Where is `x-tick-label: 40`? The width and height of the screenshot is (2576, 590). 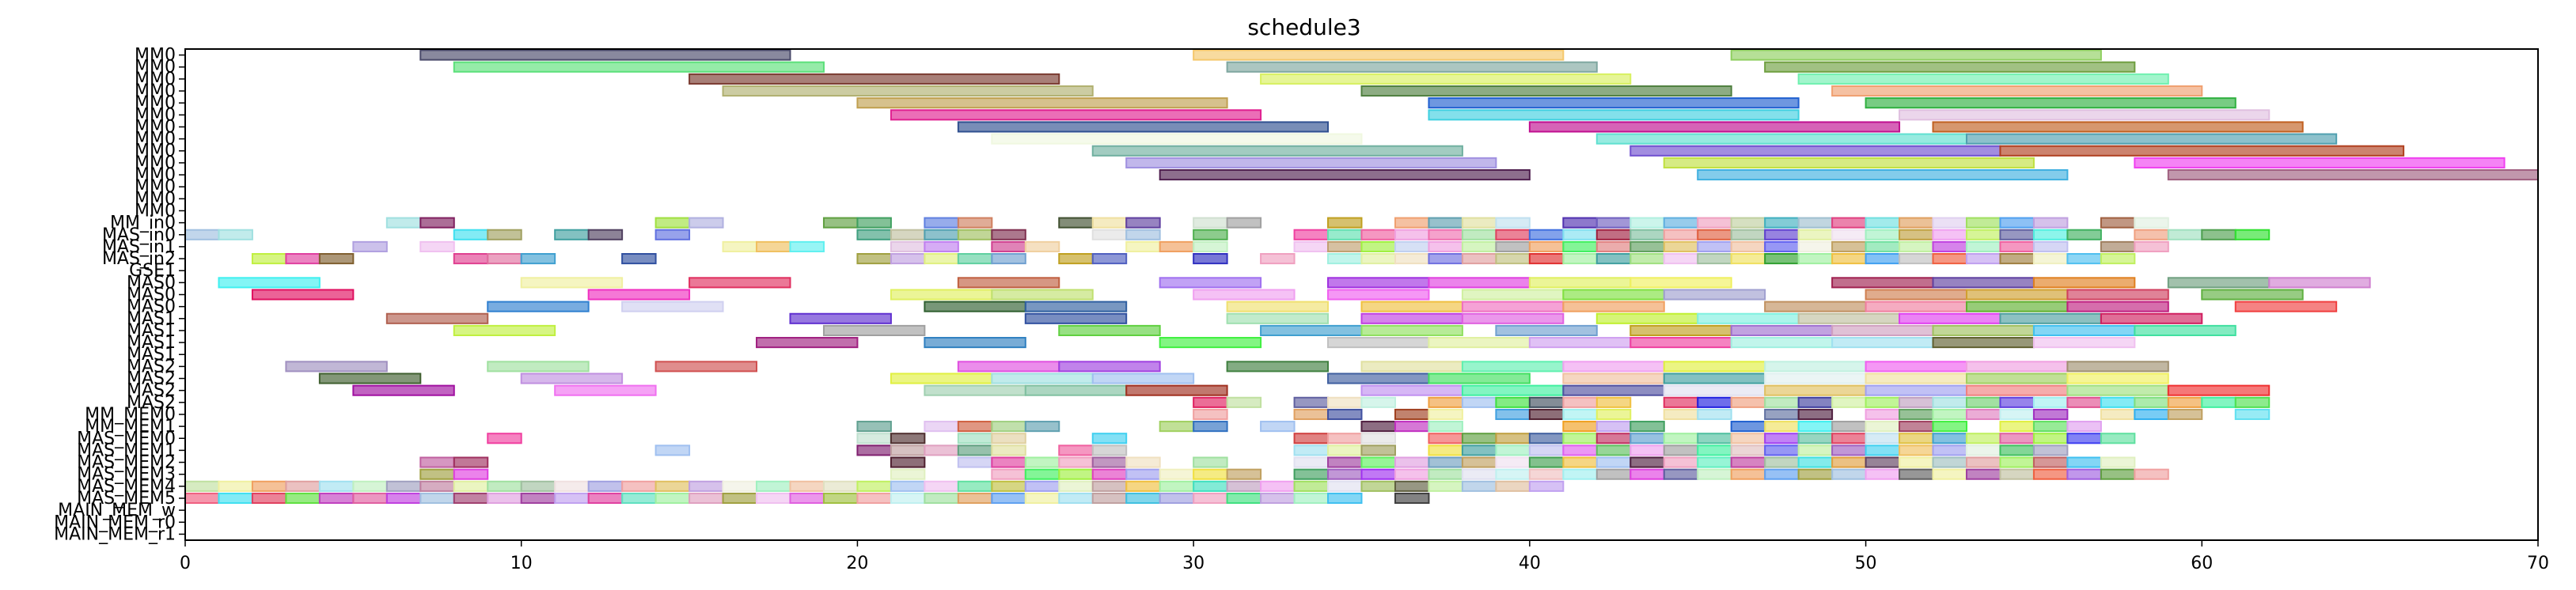
x-tick-label: 40 is located at coordinates (1530, 563).